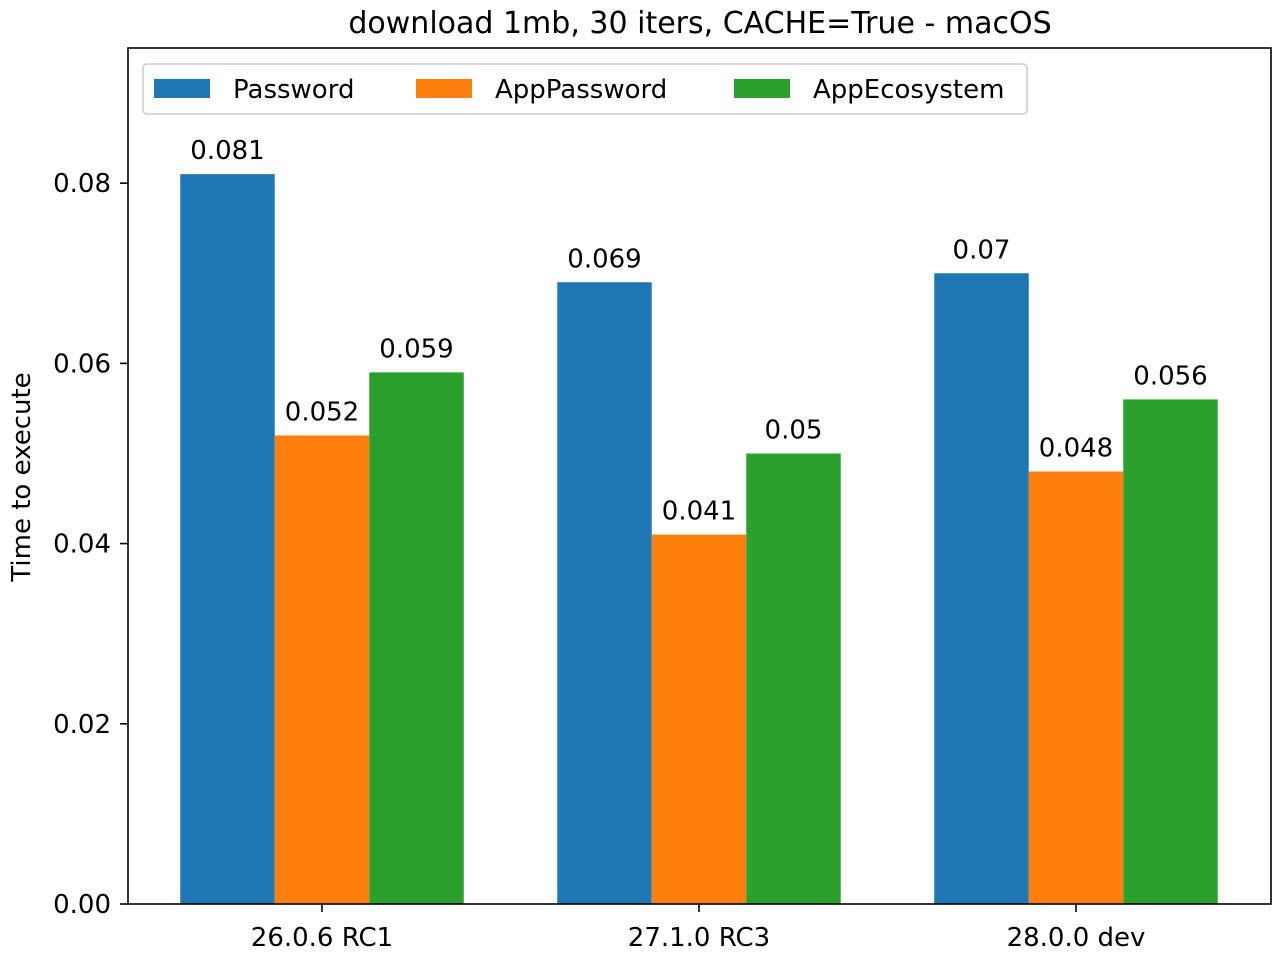 This screenshot has height=960, width=1280. I want to click on legend-label-appecosystem: AppEcosystem, so click(908, 90).